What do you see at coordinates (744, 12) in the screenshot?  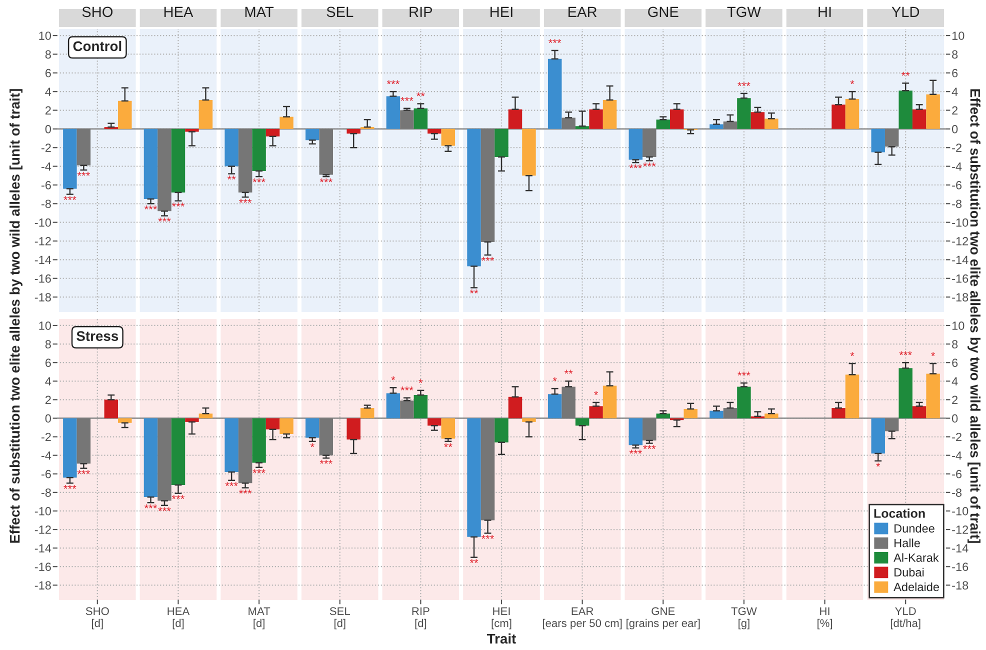 I see `x-tick-label: TGW` at bounding box center [744, 12].